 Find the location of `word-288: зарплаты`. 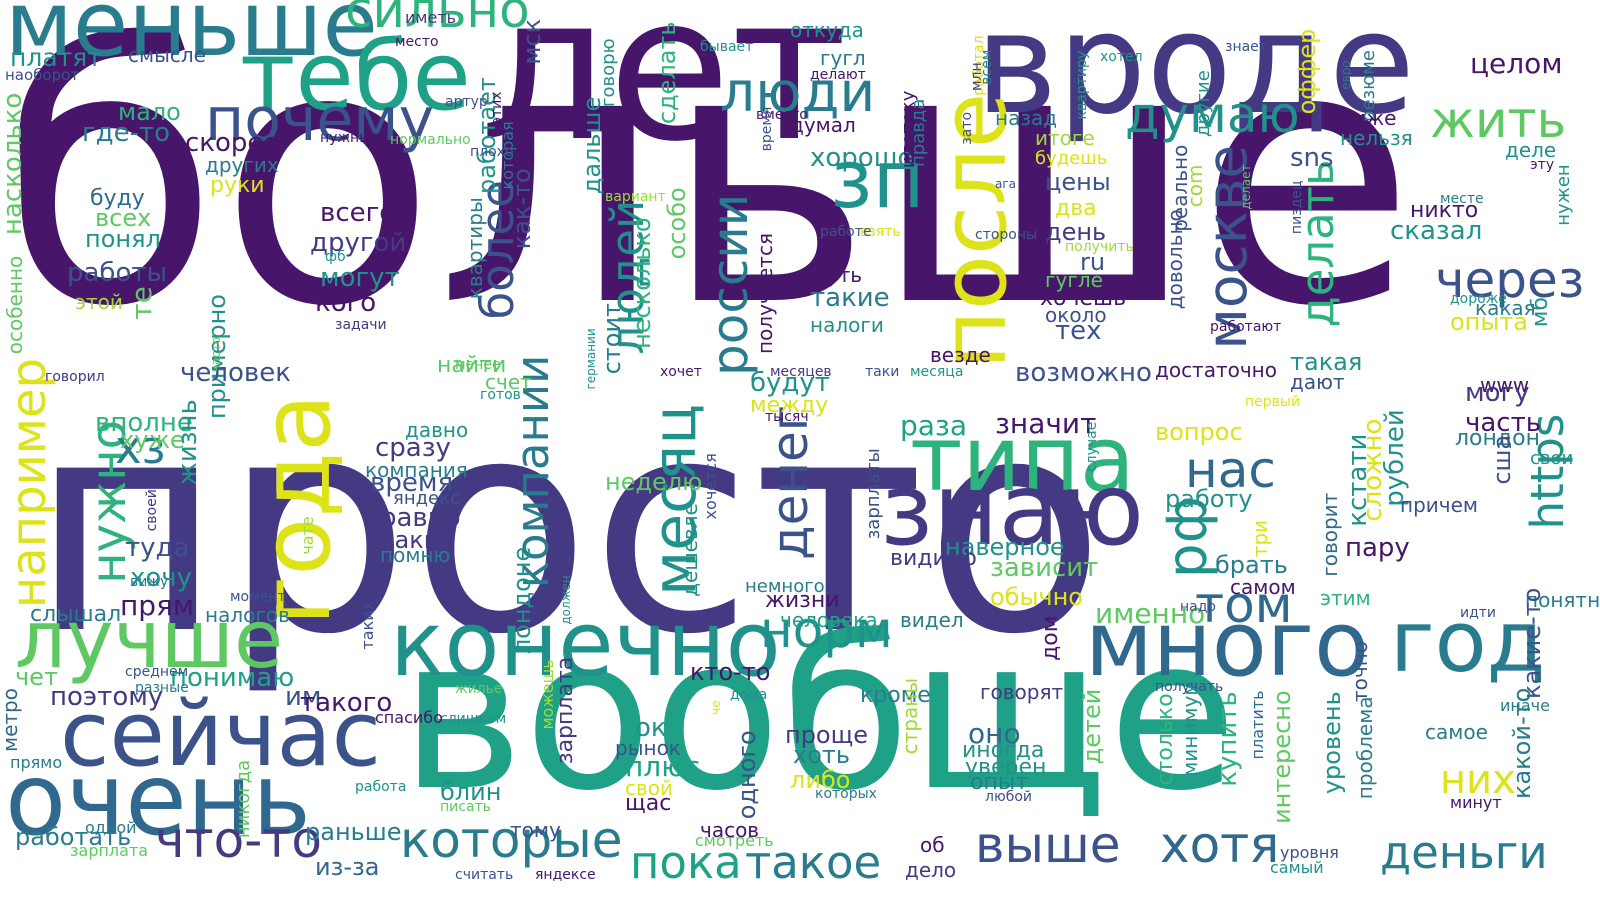

word-288: зарплаты is located at coordinates (873, 494).